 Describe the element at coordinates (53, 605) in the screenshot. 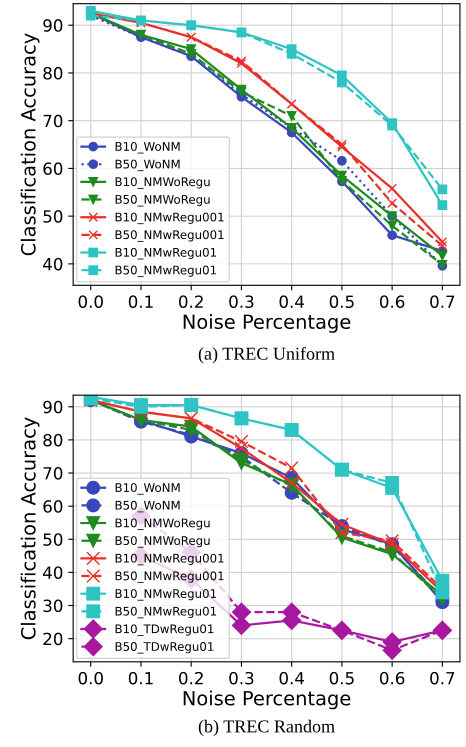

I see `y-tick-label: 30` at that location.